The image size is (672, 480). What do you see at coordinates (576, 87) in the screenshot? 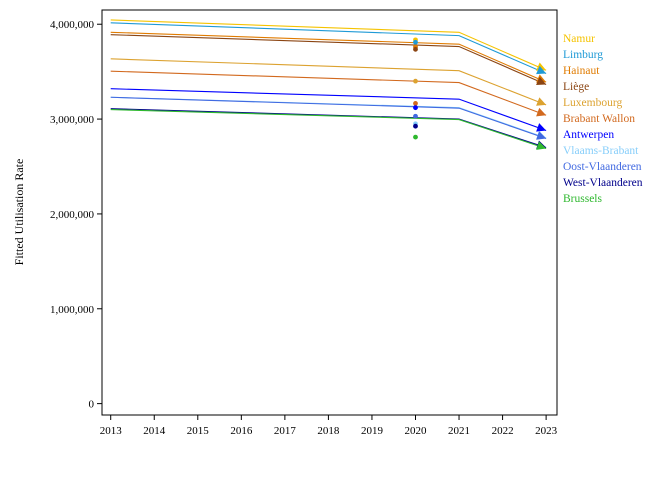
I see `legend-entry: Liège` at bounding box center [576, 87].